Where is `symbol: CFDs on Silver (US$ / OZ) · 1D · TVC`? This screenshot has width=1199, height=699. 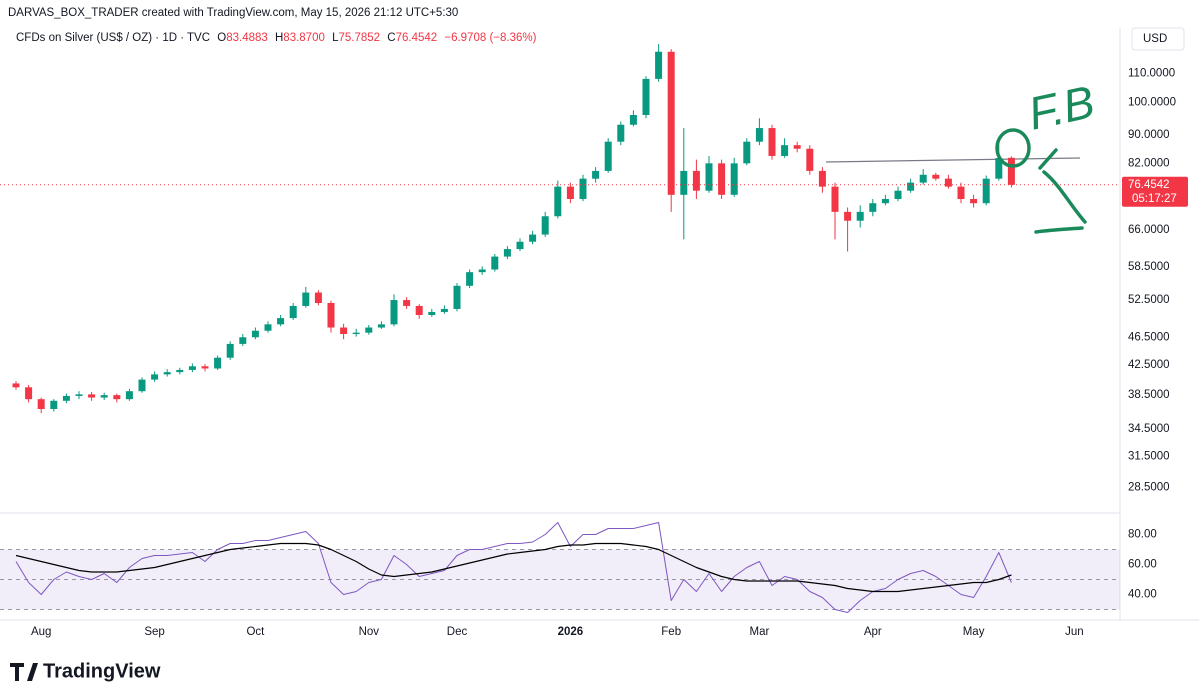 symbol: CFDs on Silver (US$ / OZ) · 1D · TVC is located at coordinates (113, 38).